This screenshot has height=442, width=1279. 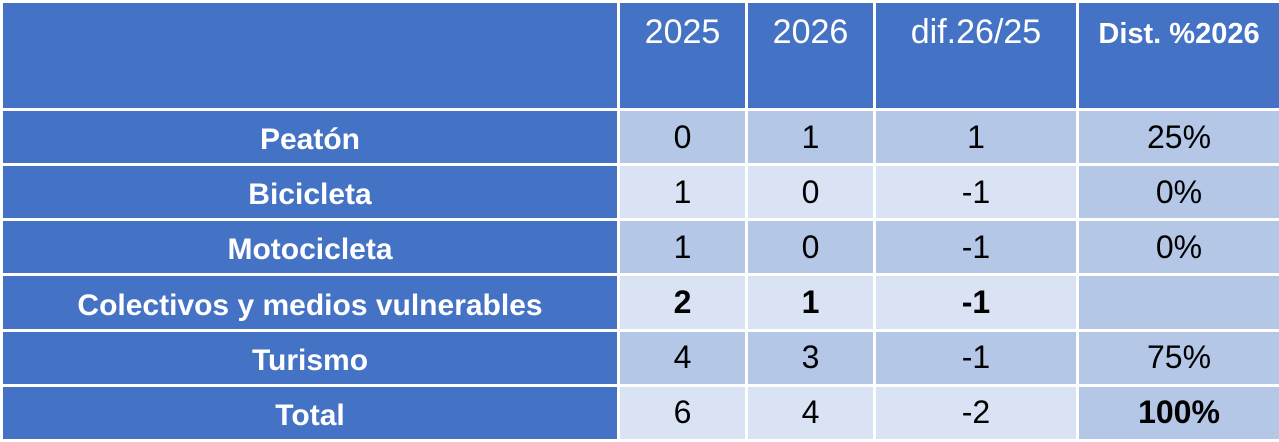 What do you see at coordinates (310, 55) in the screenshot?
I see `corner-cell` at bounding box center [310, 55].